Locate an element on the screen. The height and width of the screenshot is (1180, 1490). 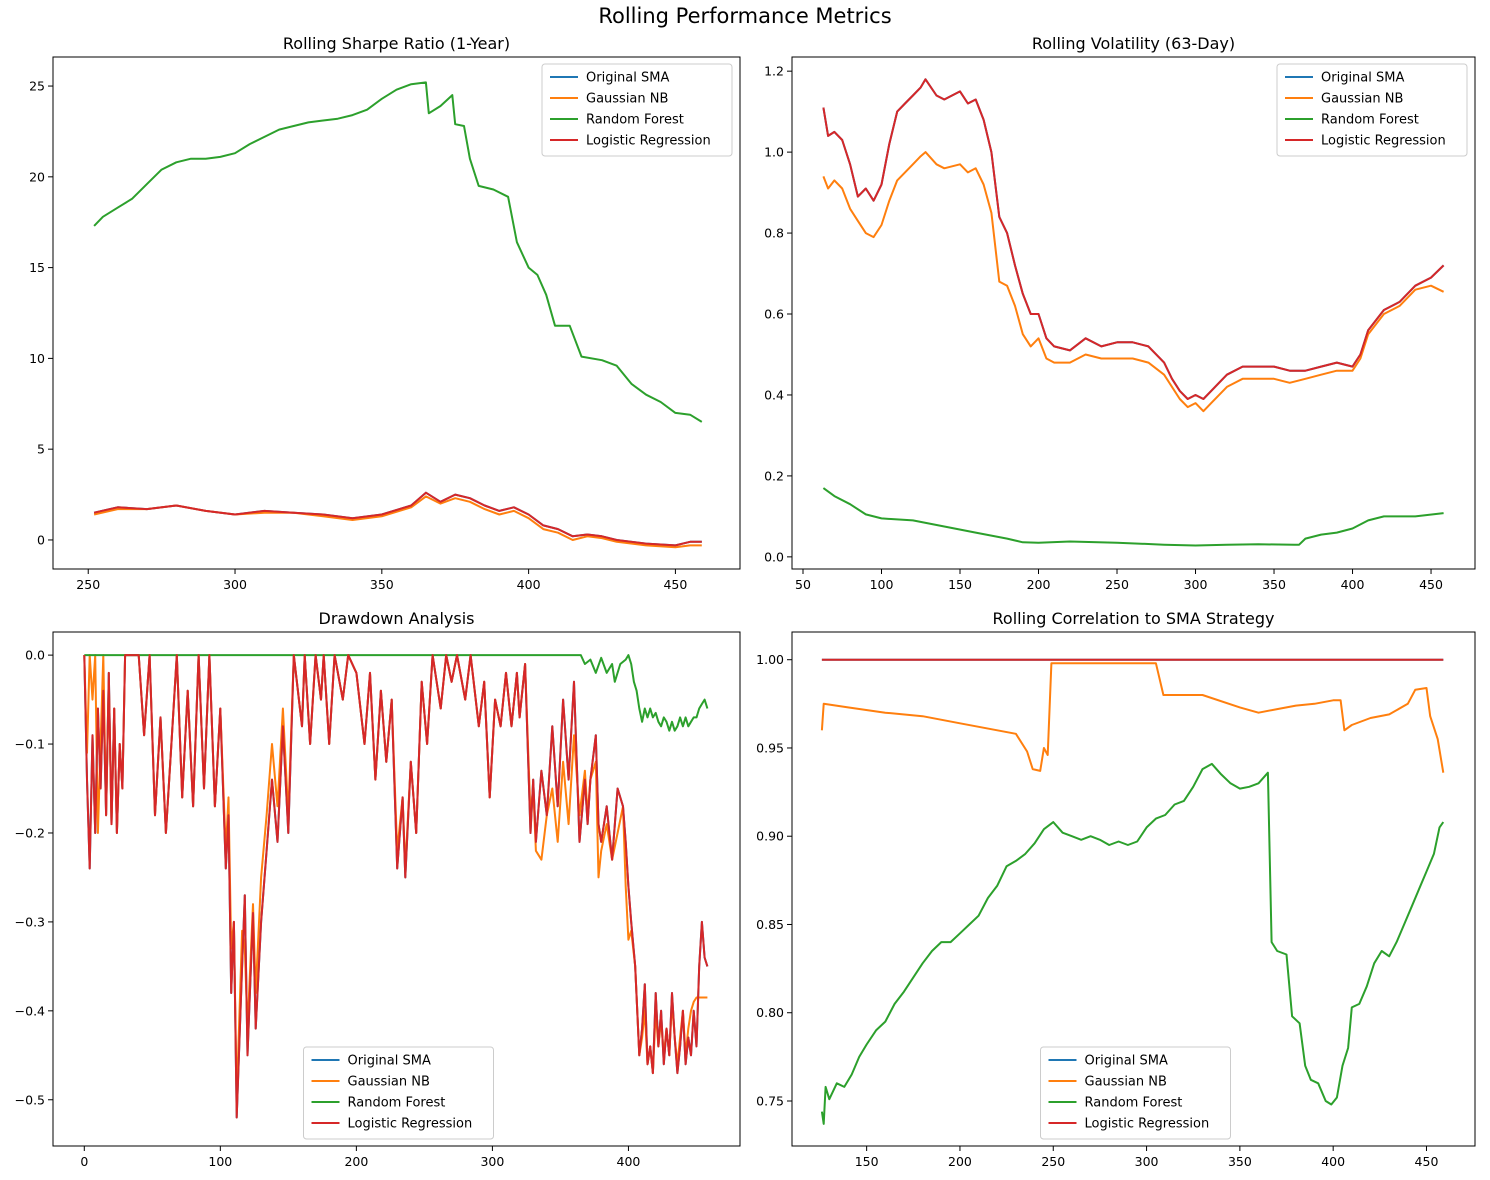
y-tick-label: 0 is located at coordinates (41, 539).